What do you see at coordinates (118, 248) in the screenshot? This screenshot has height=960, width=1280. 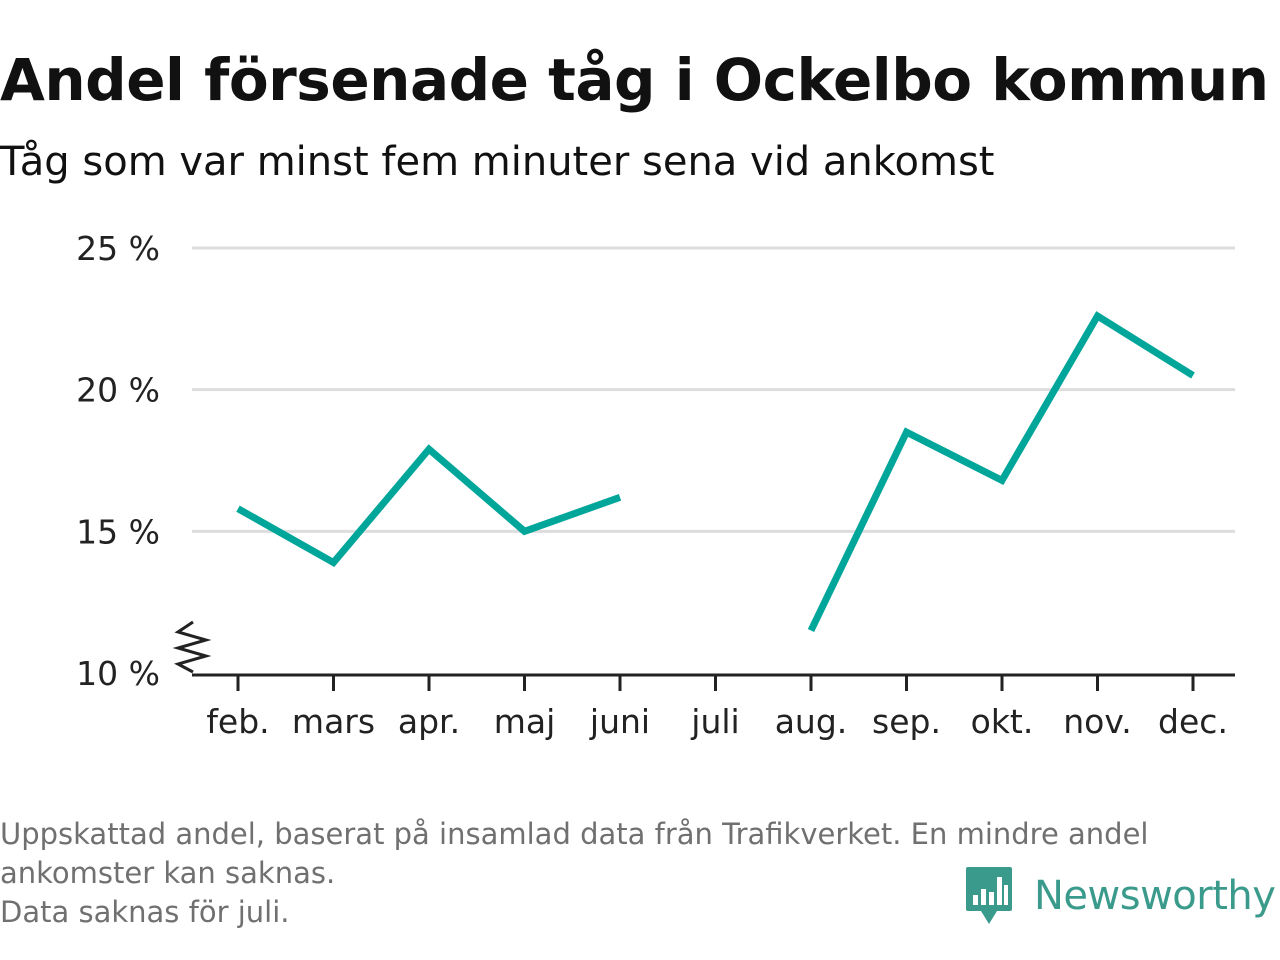 I see `y-tick-label-25: 25 %` at bounding box center [118, 248].